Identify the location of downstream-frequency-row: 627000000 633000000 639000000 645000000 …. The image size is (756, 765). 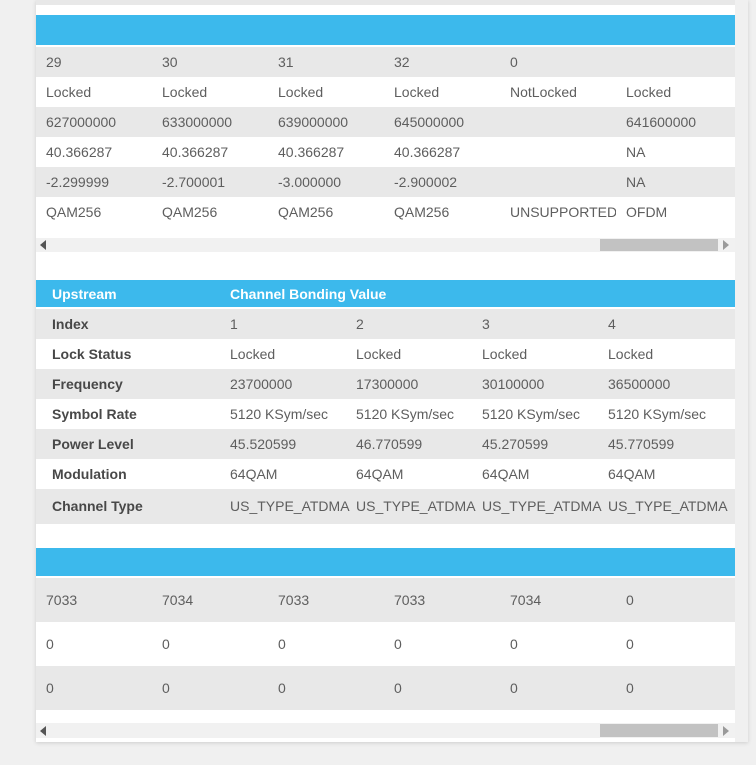
(392, 122).